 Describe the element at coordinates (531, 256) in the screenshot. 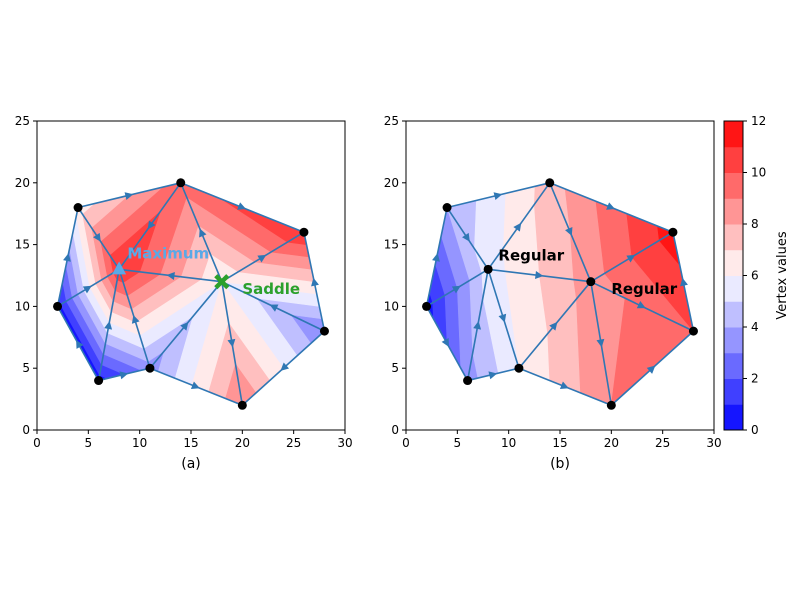

I see `annotation-label: Regular` at that location.